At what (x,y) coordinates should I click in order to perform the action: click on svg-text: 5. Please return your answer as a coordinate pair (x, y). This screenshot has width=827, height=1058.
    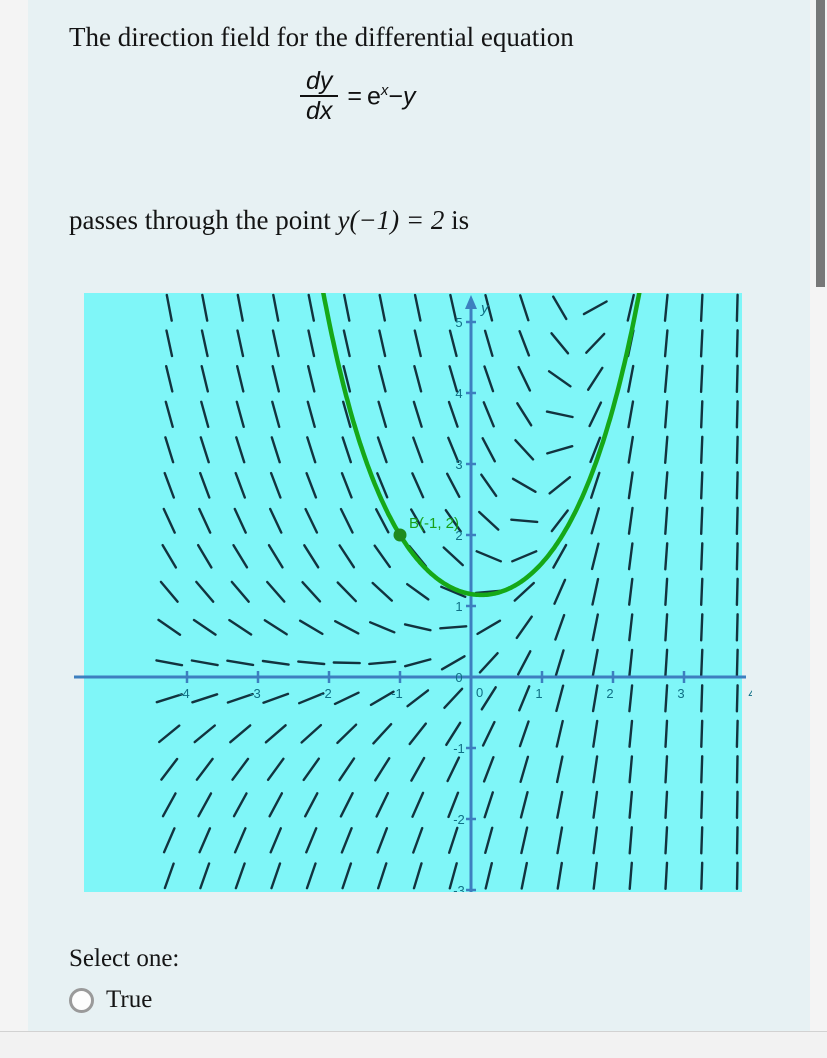
    Looking at the image, I should click on (458, 322).